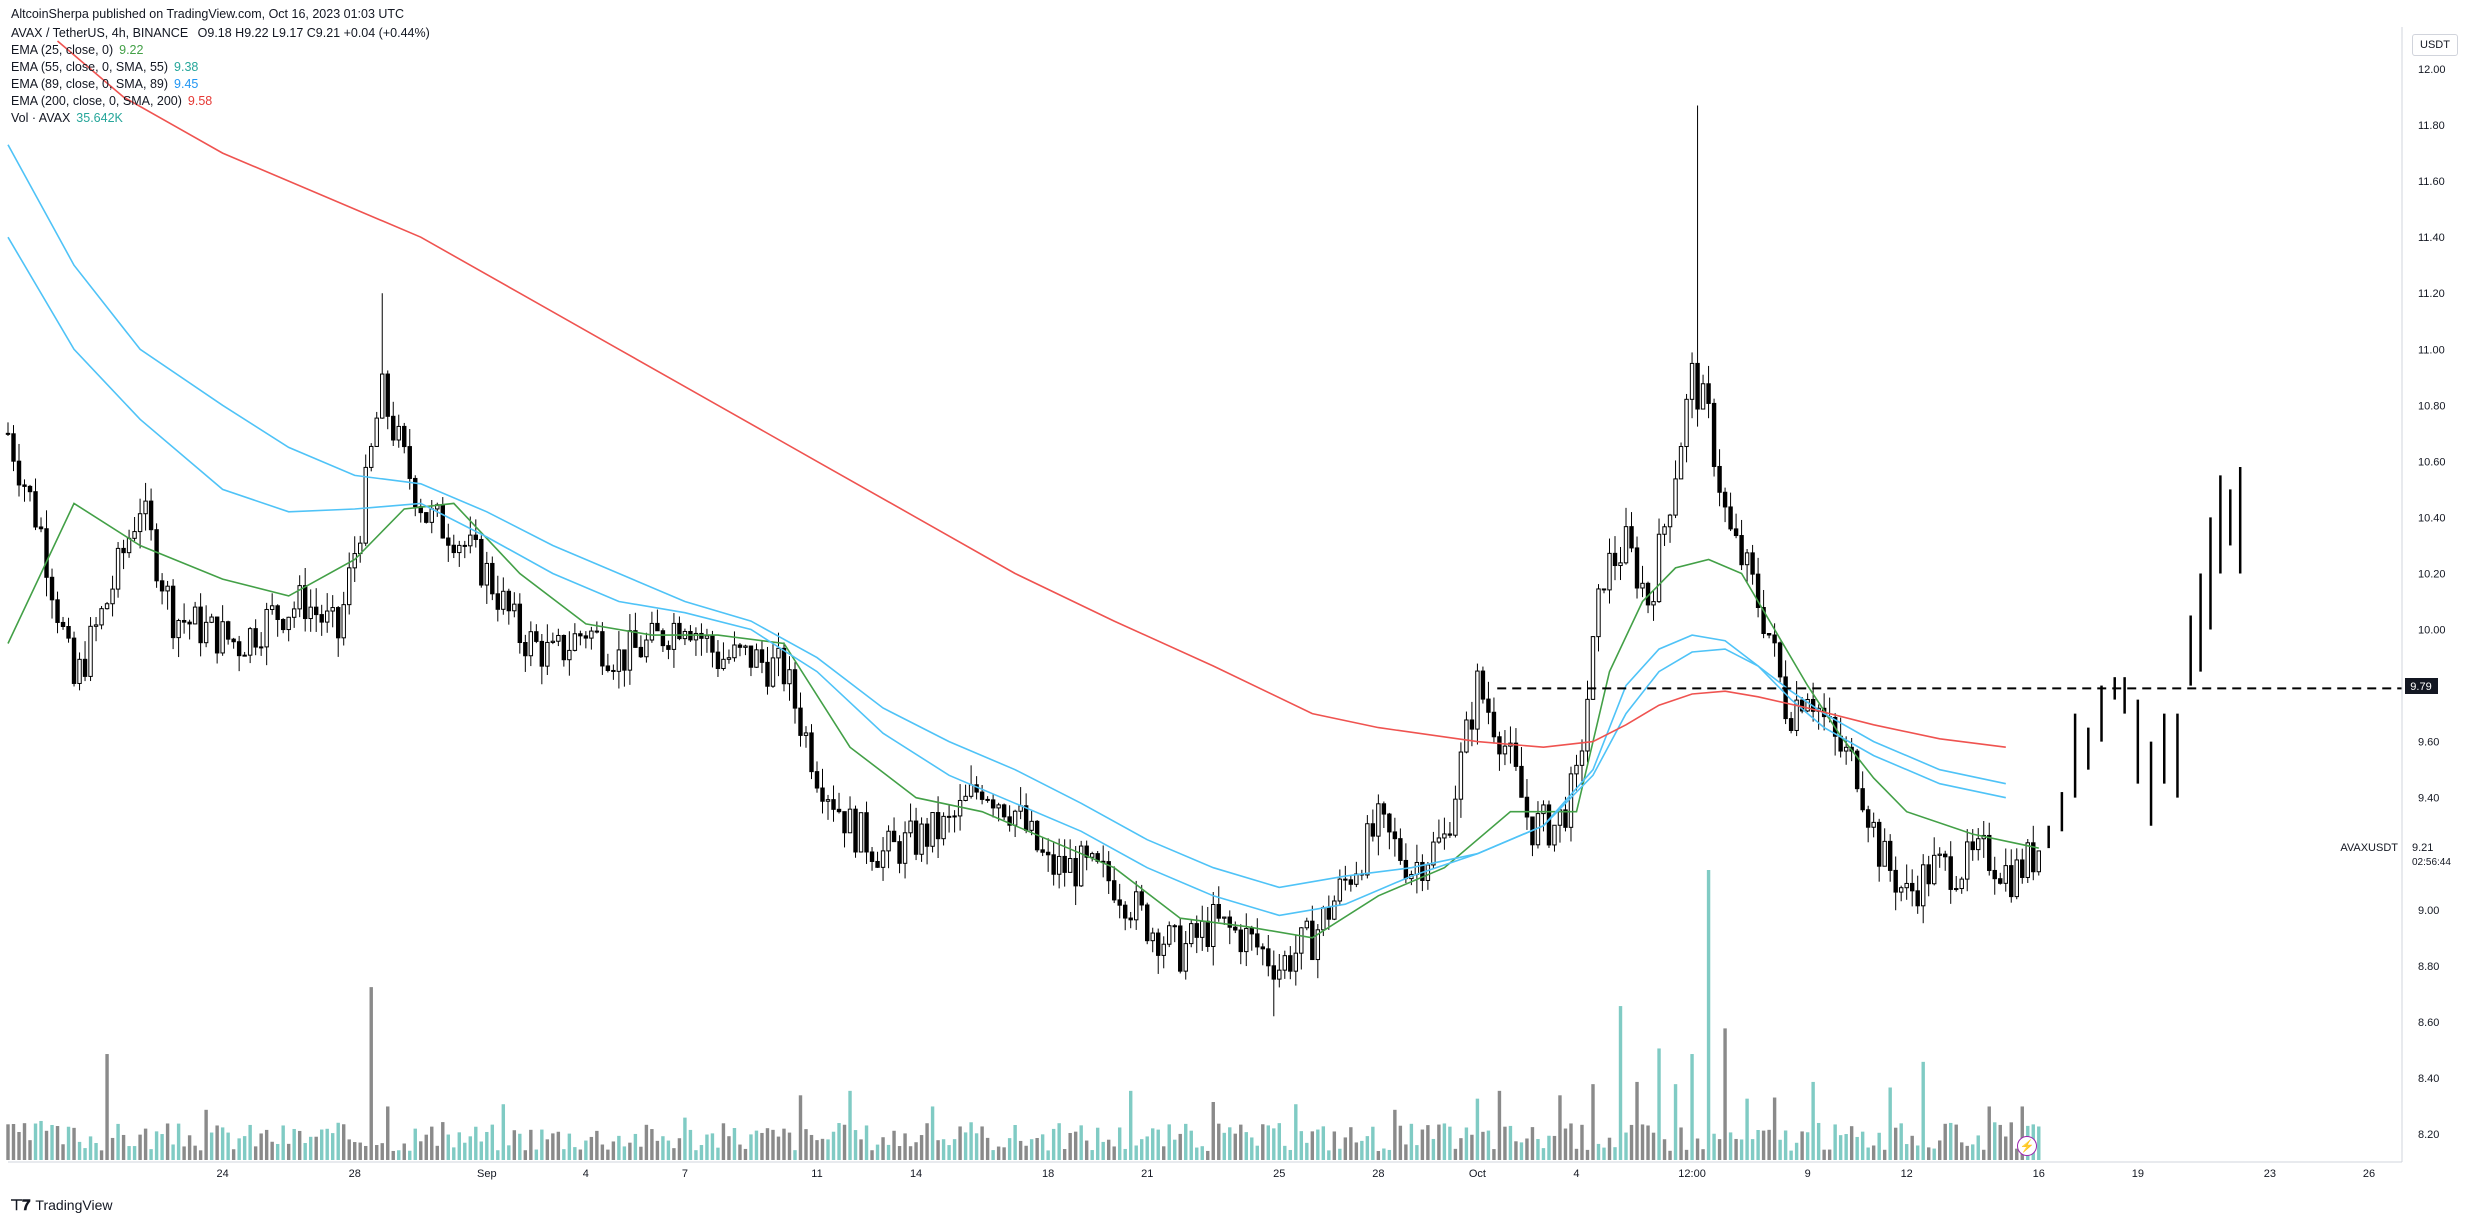 The height and width of the screenshot is (1221, 2475). Describe the element at coordinates (1048, 1174) in the screenshot. I see `time-tick-label: 18` at that location.